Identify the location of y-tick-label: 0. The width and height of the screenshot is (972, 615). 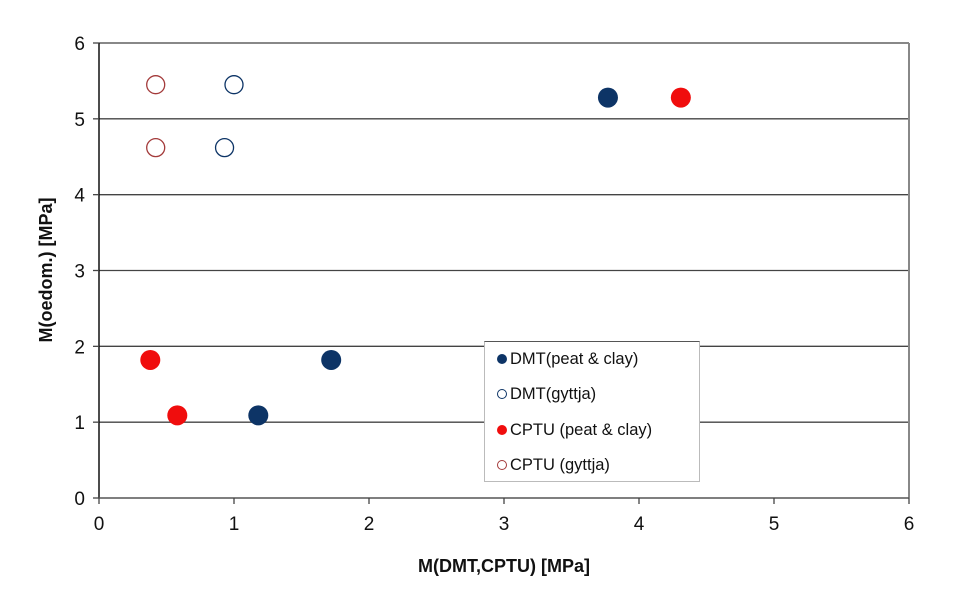
(79, 499).